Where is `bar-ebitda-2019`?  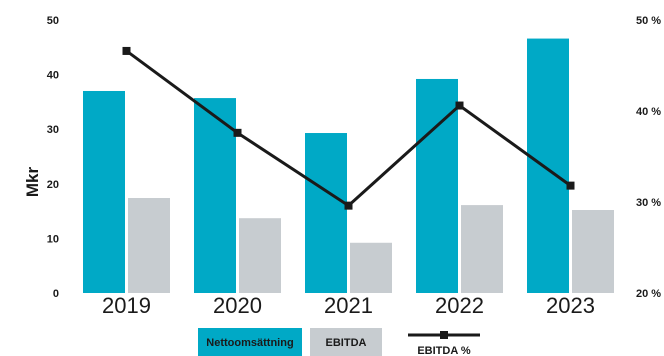 bar-ebitda-2019 is located at coordinates (149, 245).